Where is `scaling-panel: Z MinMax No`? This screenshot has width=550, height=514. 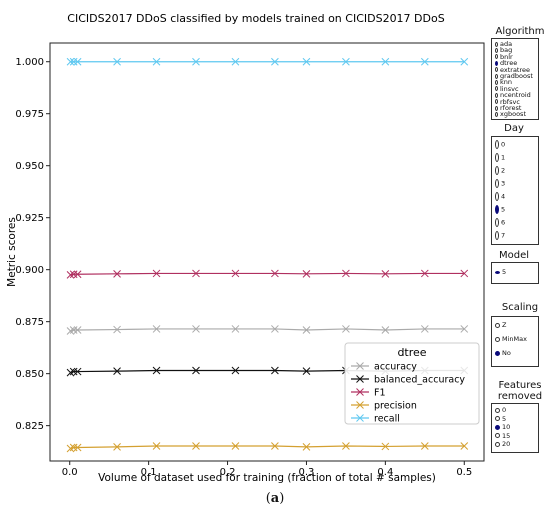
scaling-panel: Z MinMax No is located at coordinates (515, 341).